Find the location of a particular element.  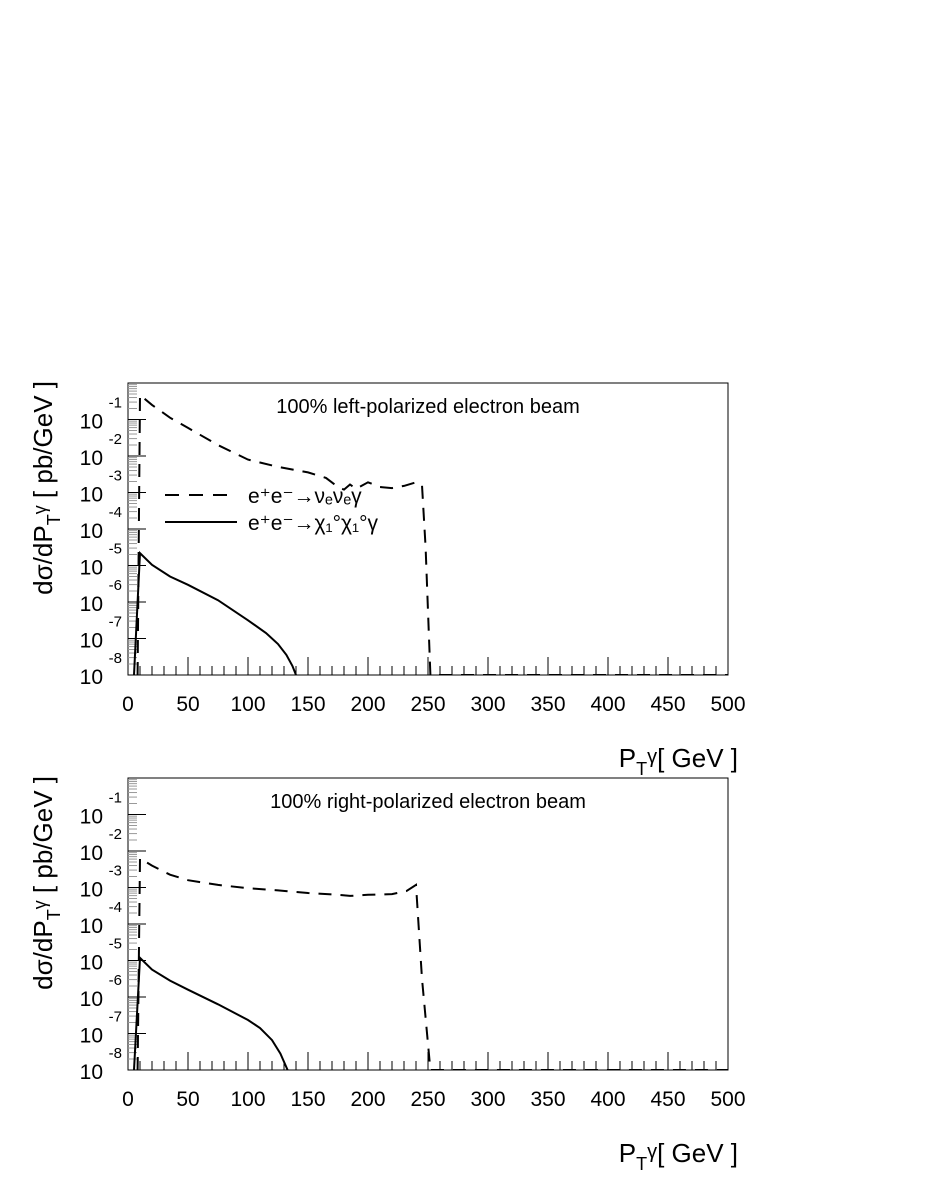

chart-title: 100% right-polarized electron beam is located at coordinates (428, 802).